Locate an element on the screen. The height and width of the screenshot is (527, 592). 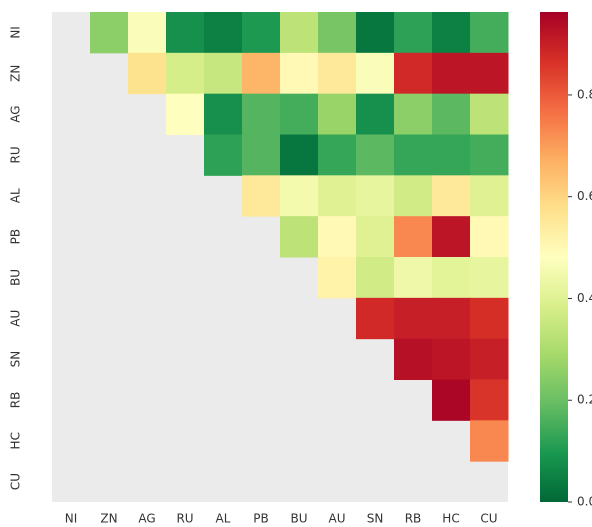
y-tick-label: HC is located at coordinates (16, 440).